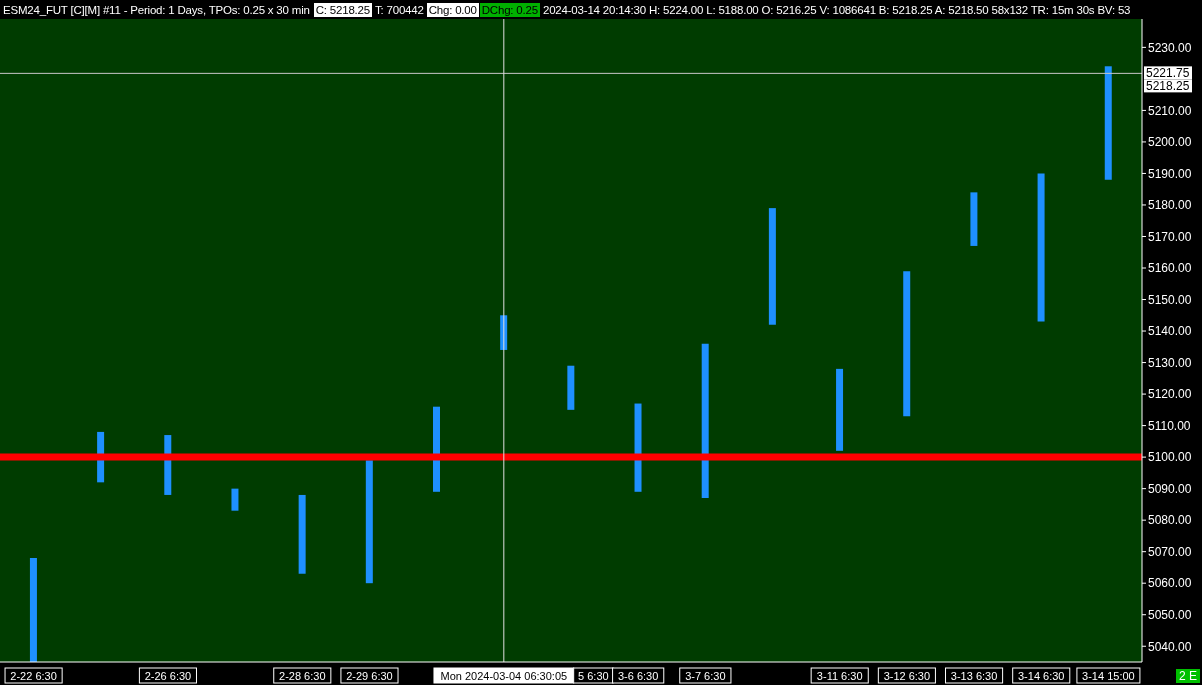 This screenshot has height=685, width=1202. What do you see at coordinates (1170, 362) in the screenshot?
I see `y-tick-label: 5130.00` at bounding box center [1170, 362].